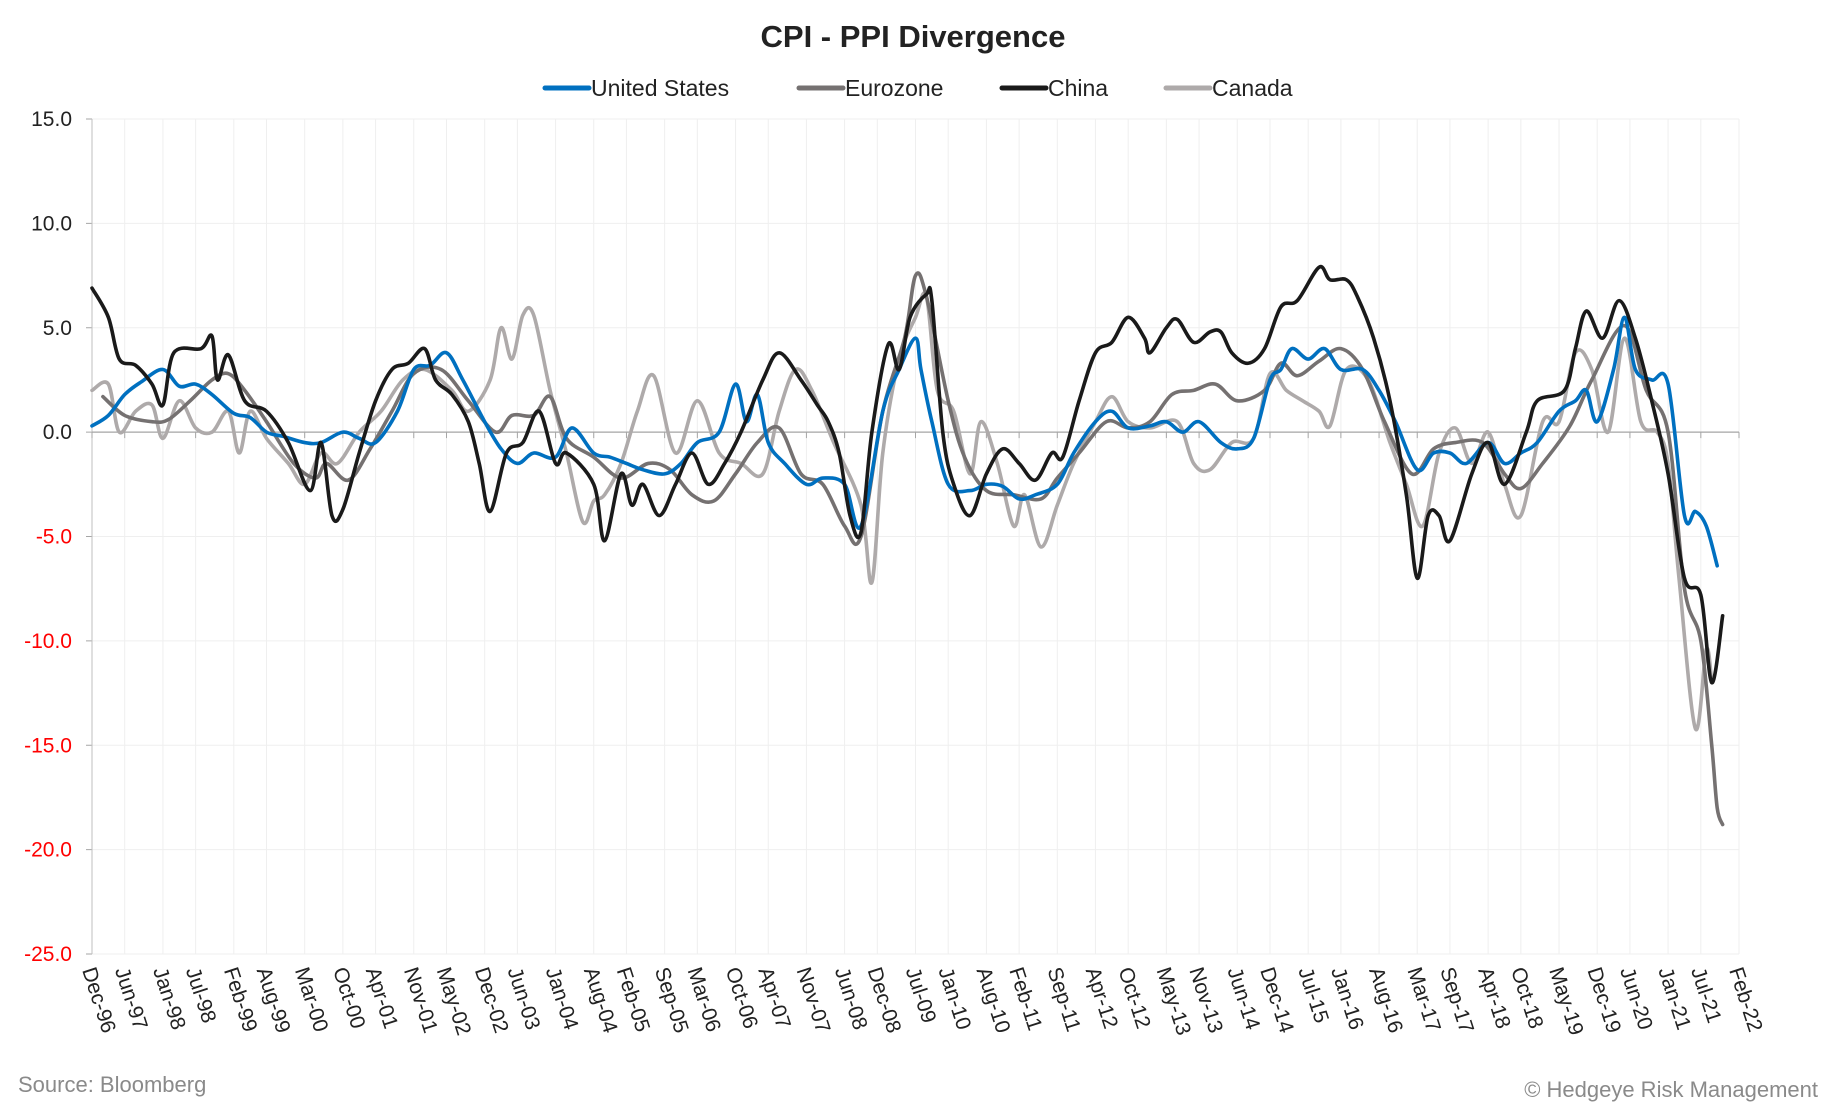 Image resolution: width=1826 pixels, height=1104 pixels. What do you see at coordinates (1078, 88) in the screenshot?
I see `legend-label: China` at bounding box center [1078, 88].